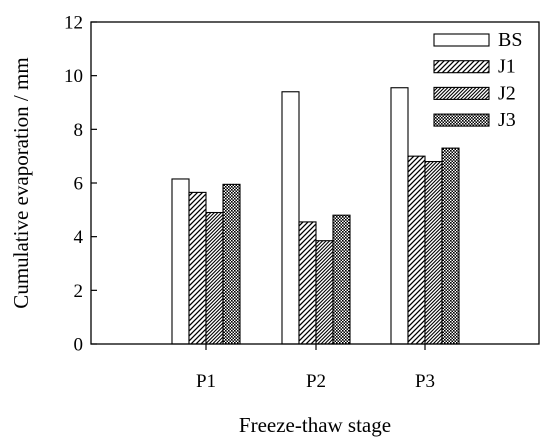 The height and width of the screenshot is (448, 550). Describe the element at coordinates (79, 237) in the screenshot. I see `y-tick-label: 4` at that location.